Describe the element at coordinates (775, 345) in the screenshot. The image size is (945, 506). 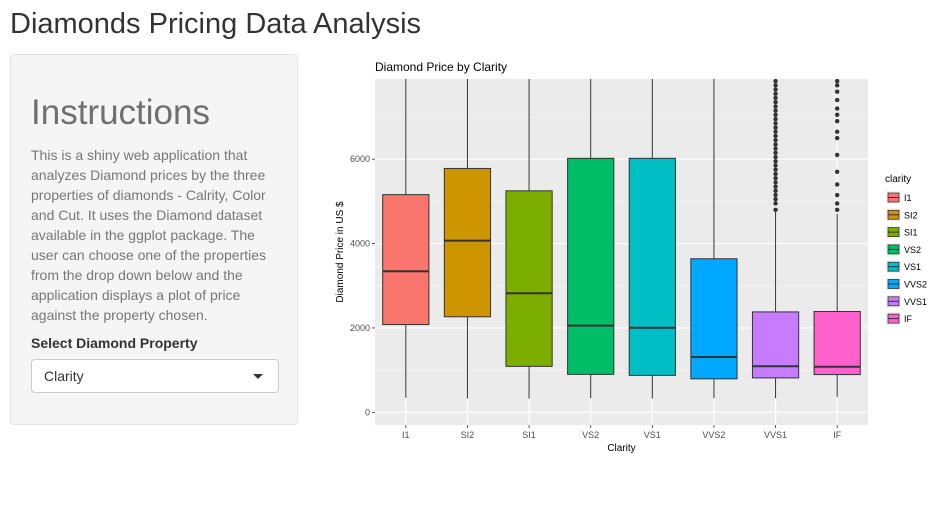
I see `box-VVS1` at that location.